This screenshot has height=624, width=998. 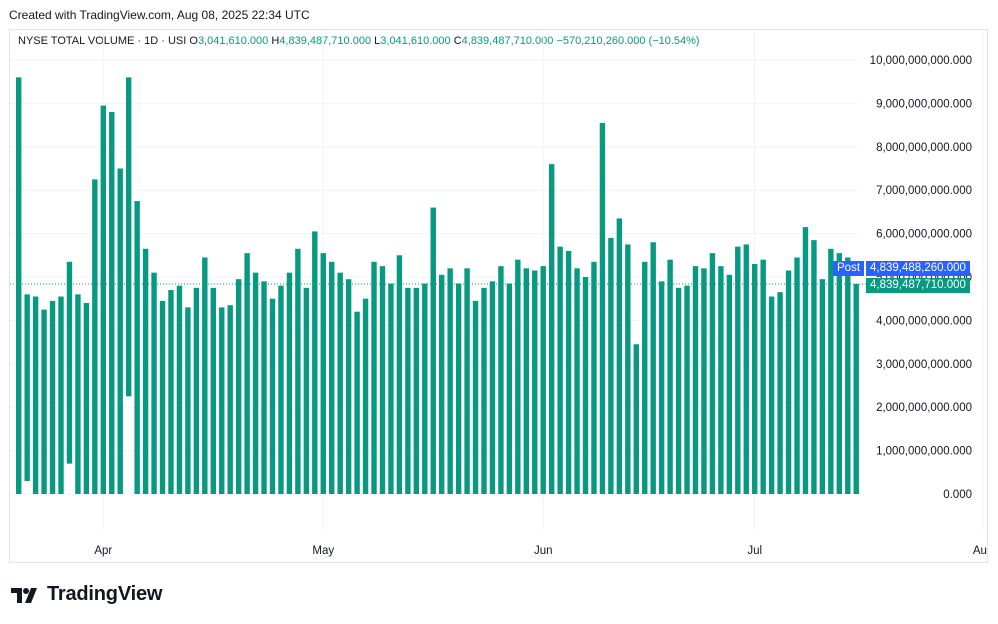 What do you see at coordinates (102, 41) in the screenshot?
I see `symbol-label: NYSE TOTAL VOLUME · 1D · USI` at bounding box center [102, 41].